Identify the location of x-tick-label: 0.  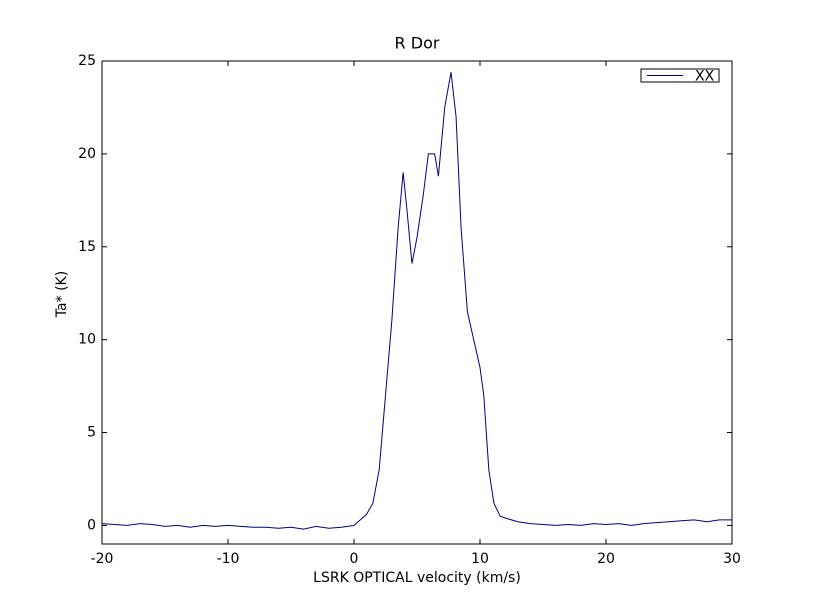
(354, 559).